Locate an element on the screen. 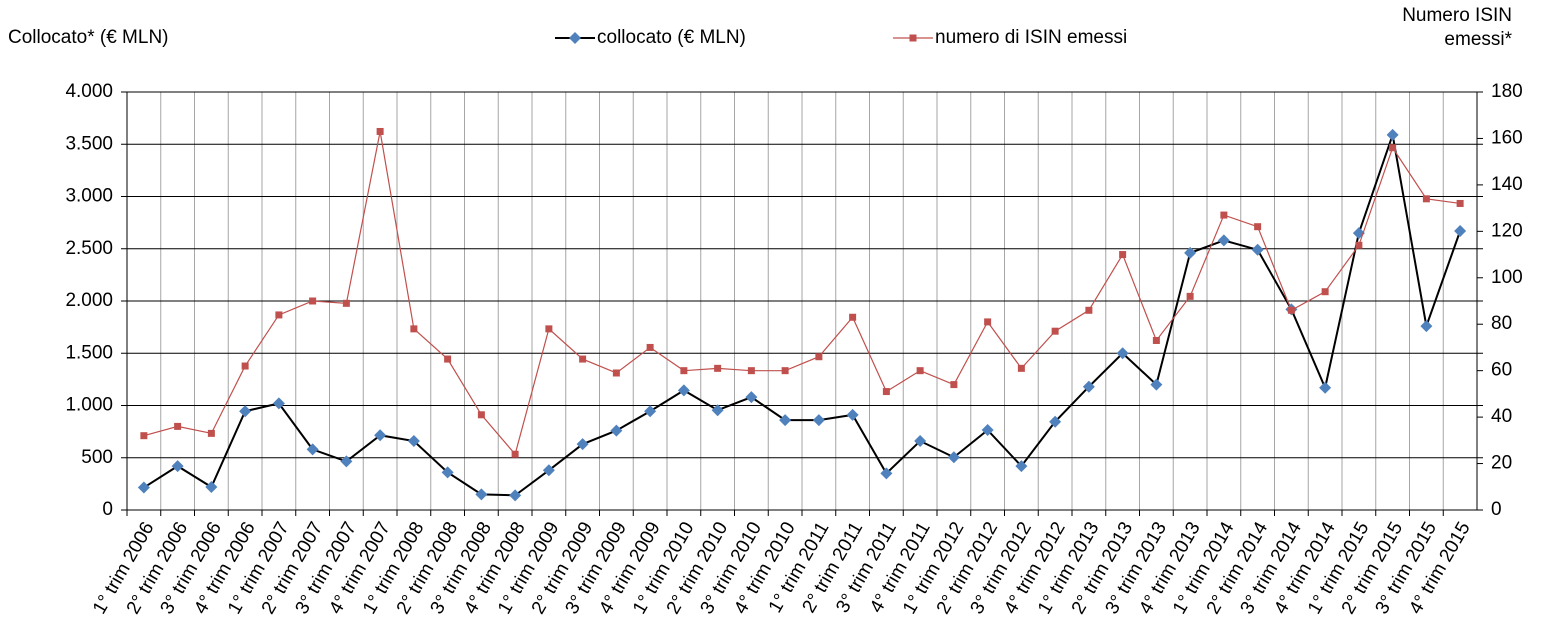 The image size is (1550, 635). y-tick-label: 4.000 is located at coordinates (89, 91).